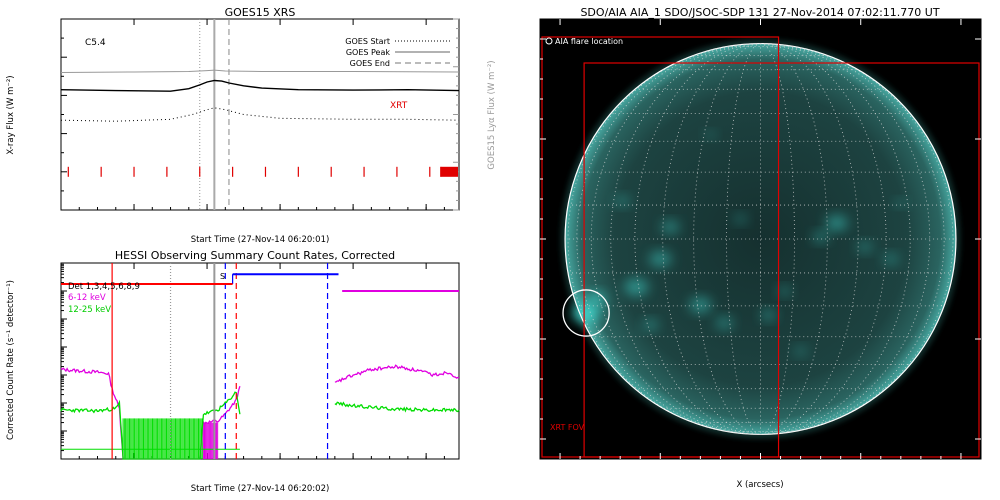  What do you see at coordinates (11, 360) in the screenshot?
I see `hessi-y-label: Corrected Count Rate (s⁻¹ detector⁻¹)` at bounding box center [11, 360].